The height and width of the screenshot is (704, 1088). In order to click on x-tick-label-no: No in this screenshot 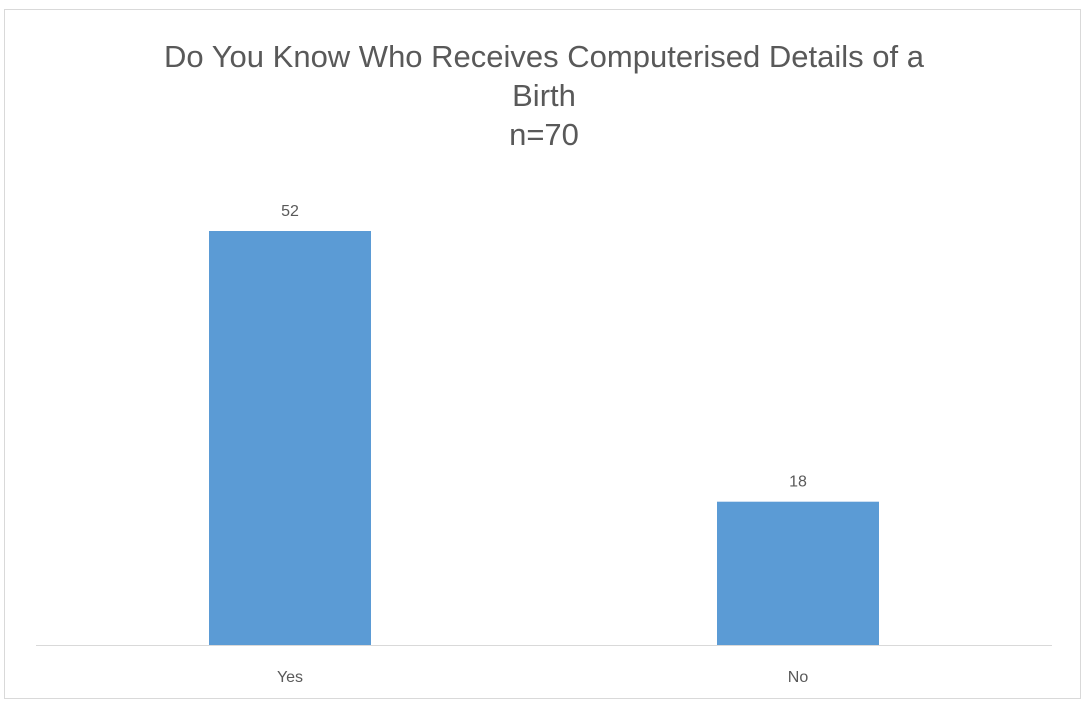, I will do `click(798, 677)`.